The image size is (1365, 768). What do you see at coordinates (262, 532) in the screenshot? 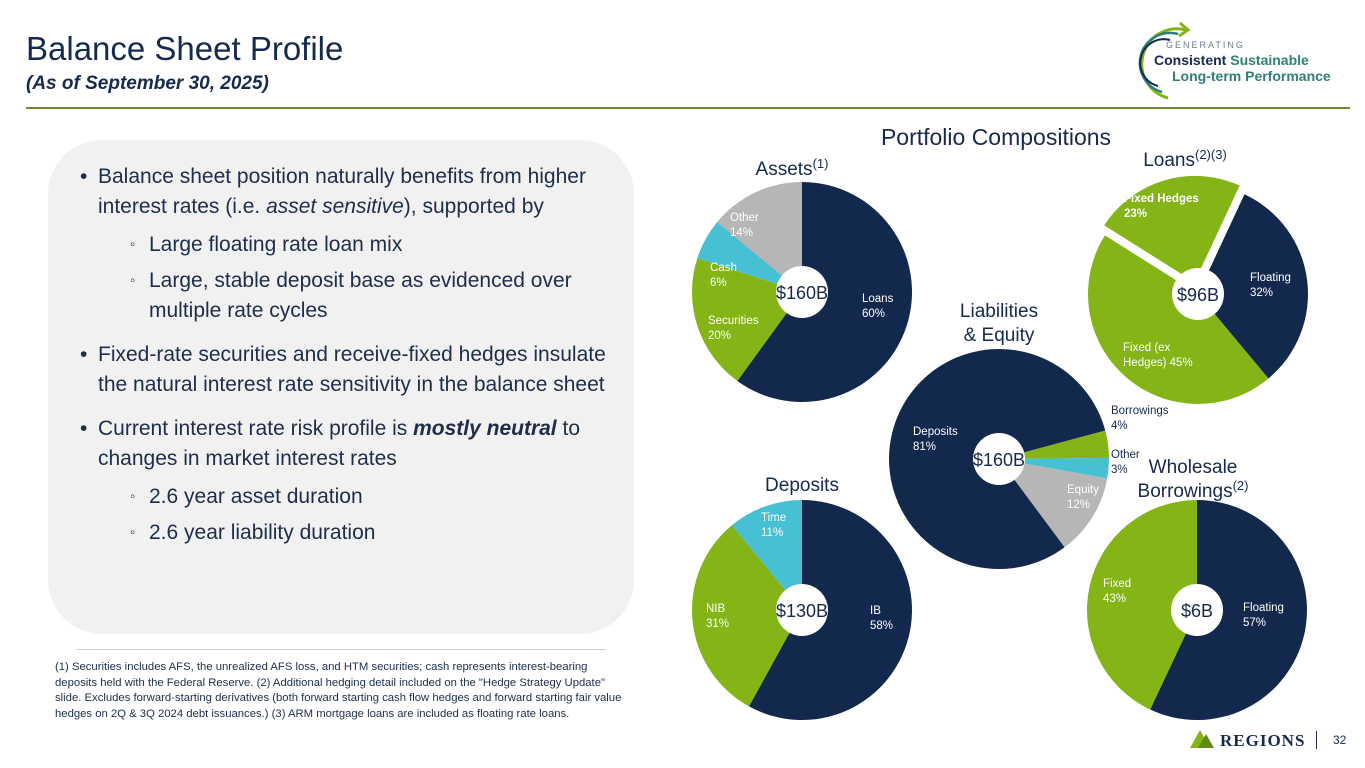
I see `sub-bullet-text: 2.6 year liability duration` at bounding box center [262, 532].